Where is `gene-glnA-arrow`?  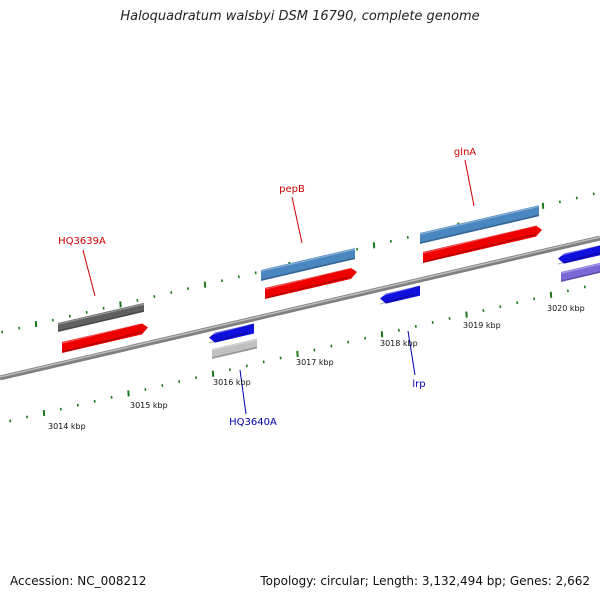 gene-glnA-arrow is located at coordinates (482, 243).